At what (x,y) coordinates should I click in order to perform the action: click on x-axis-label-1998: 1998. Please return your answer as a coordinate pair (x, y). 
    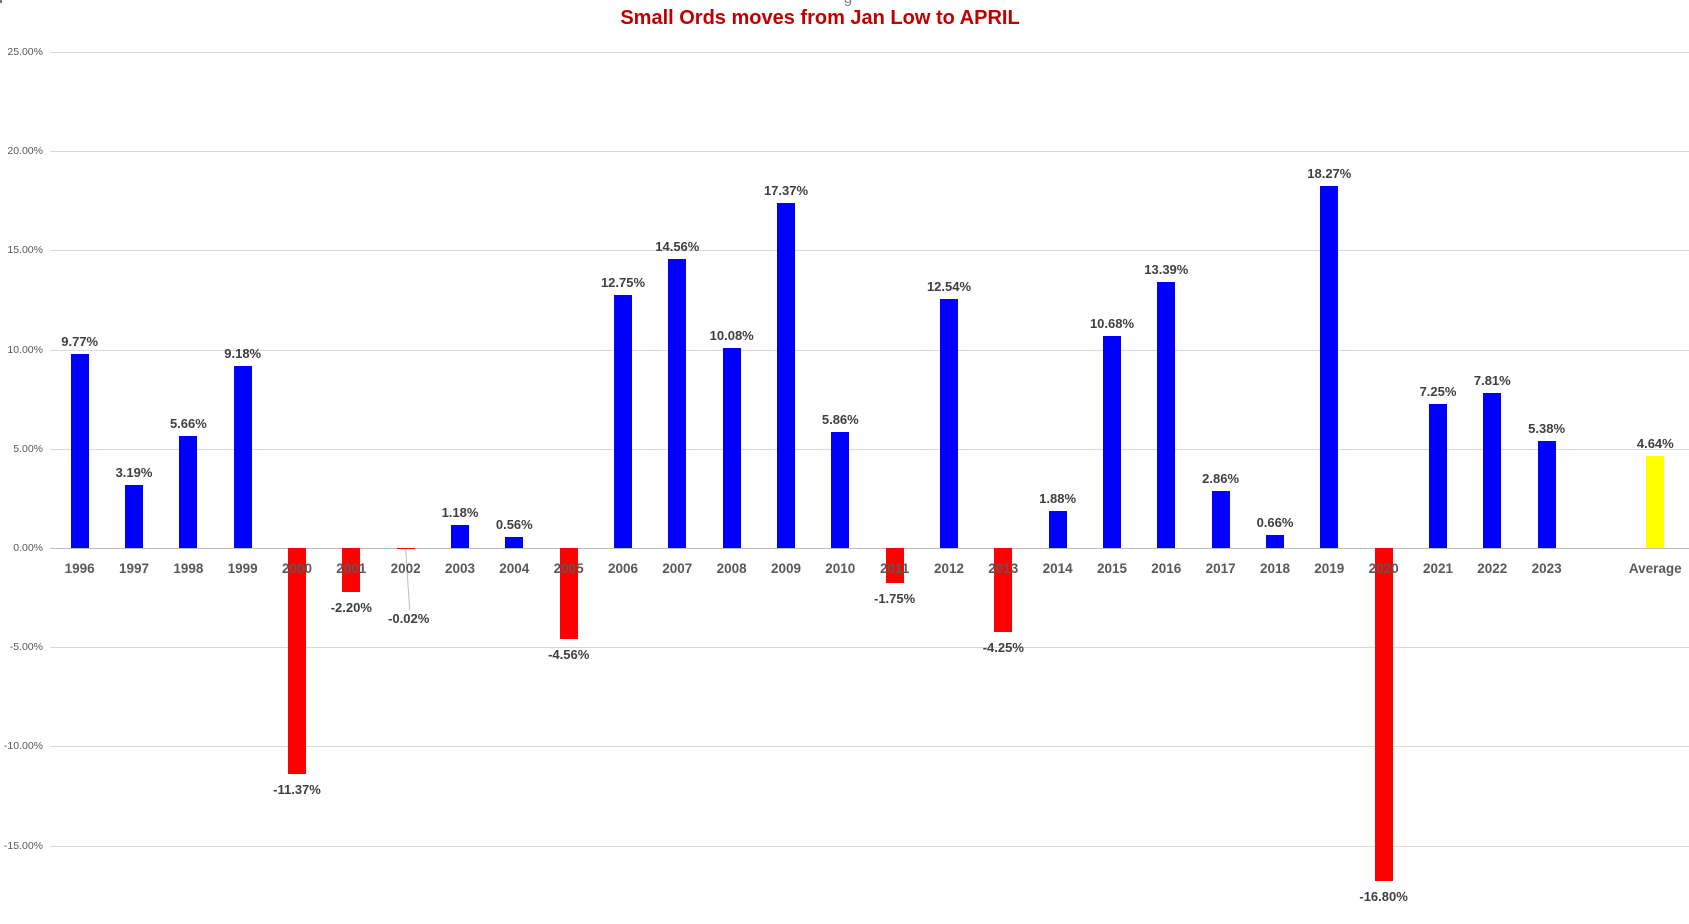
    Looking at the image, I should click on (188, 568).